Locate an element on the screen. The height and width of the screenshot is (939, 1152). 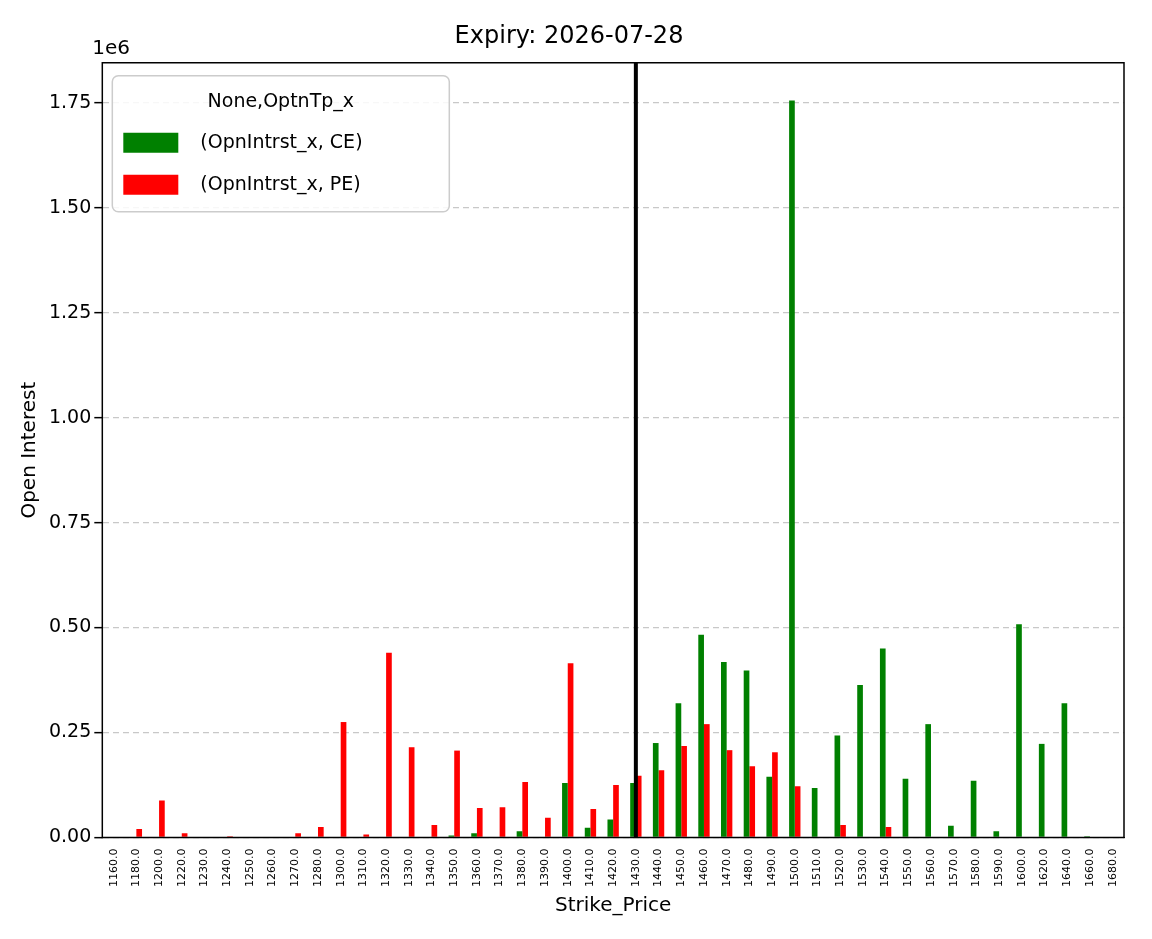
x-tick-label: 1270.0 is located at coordinates (295, 868).